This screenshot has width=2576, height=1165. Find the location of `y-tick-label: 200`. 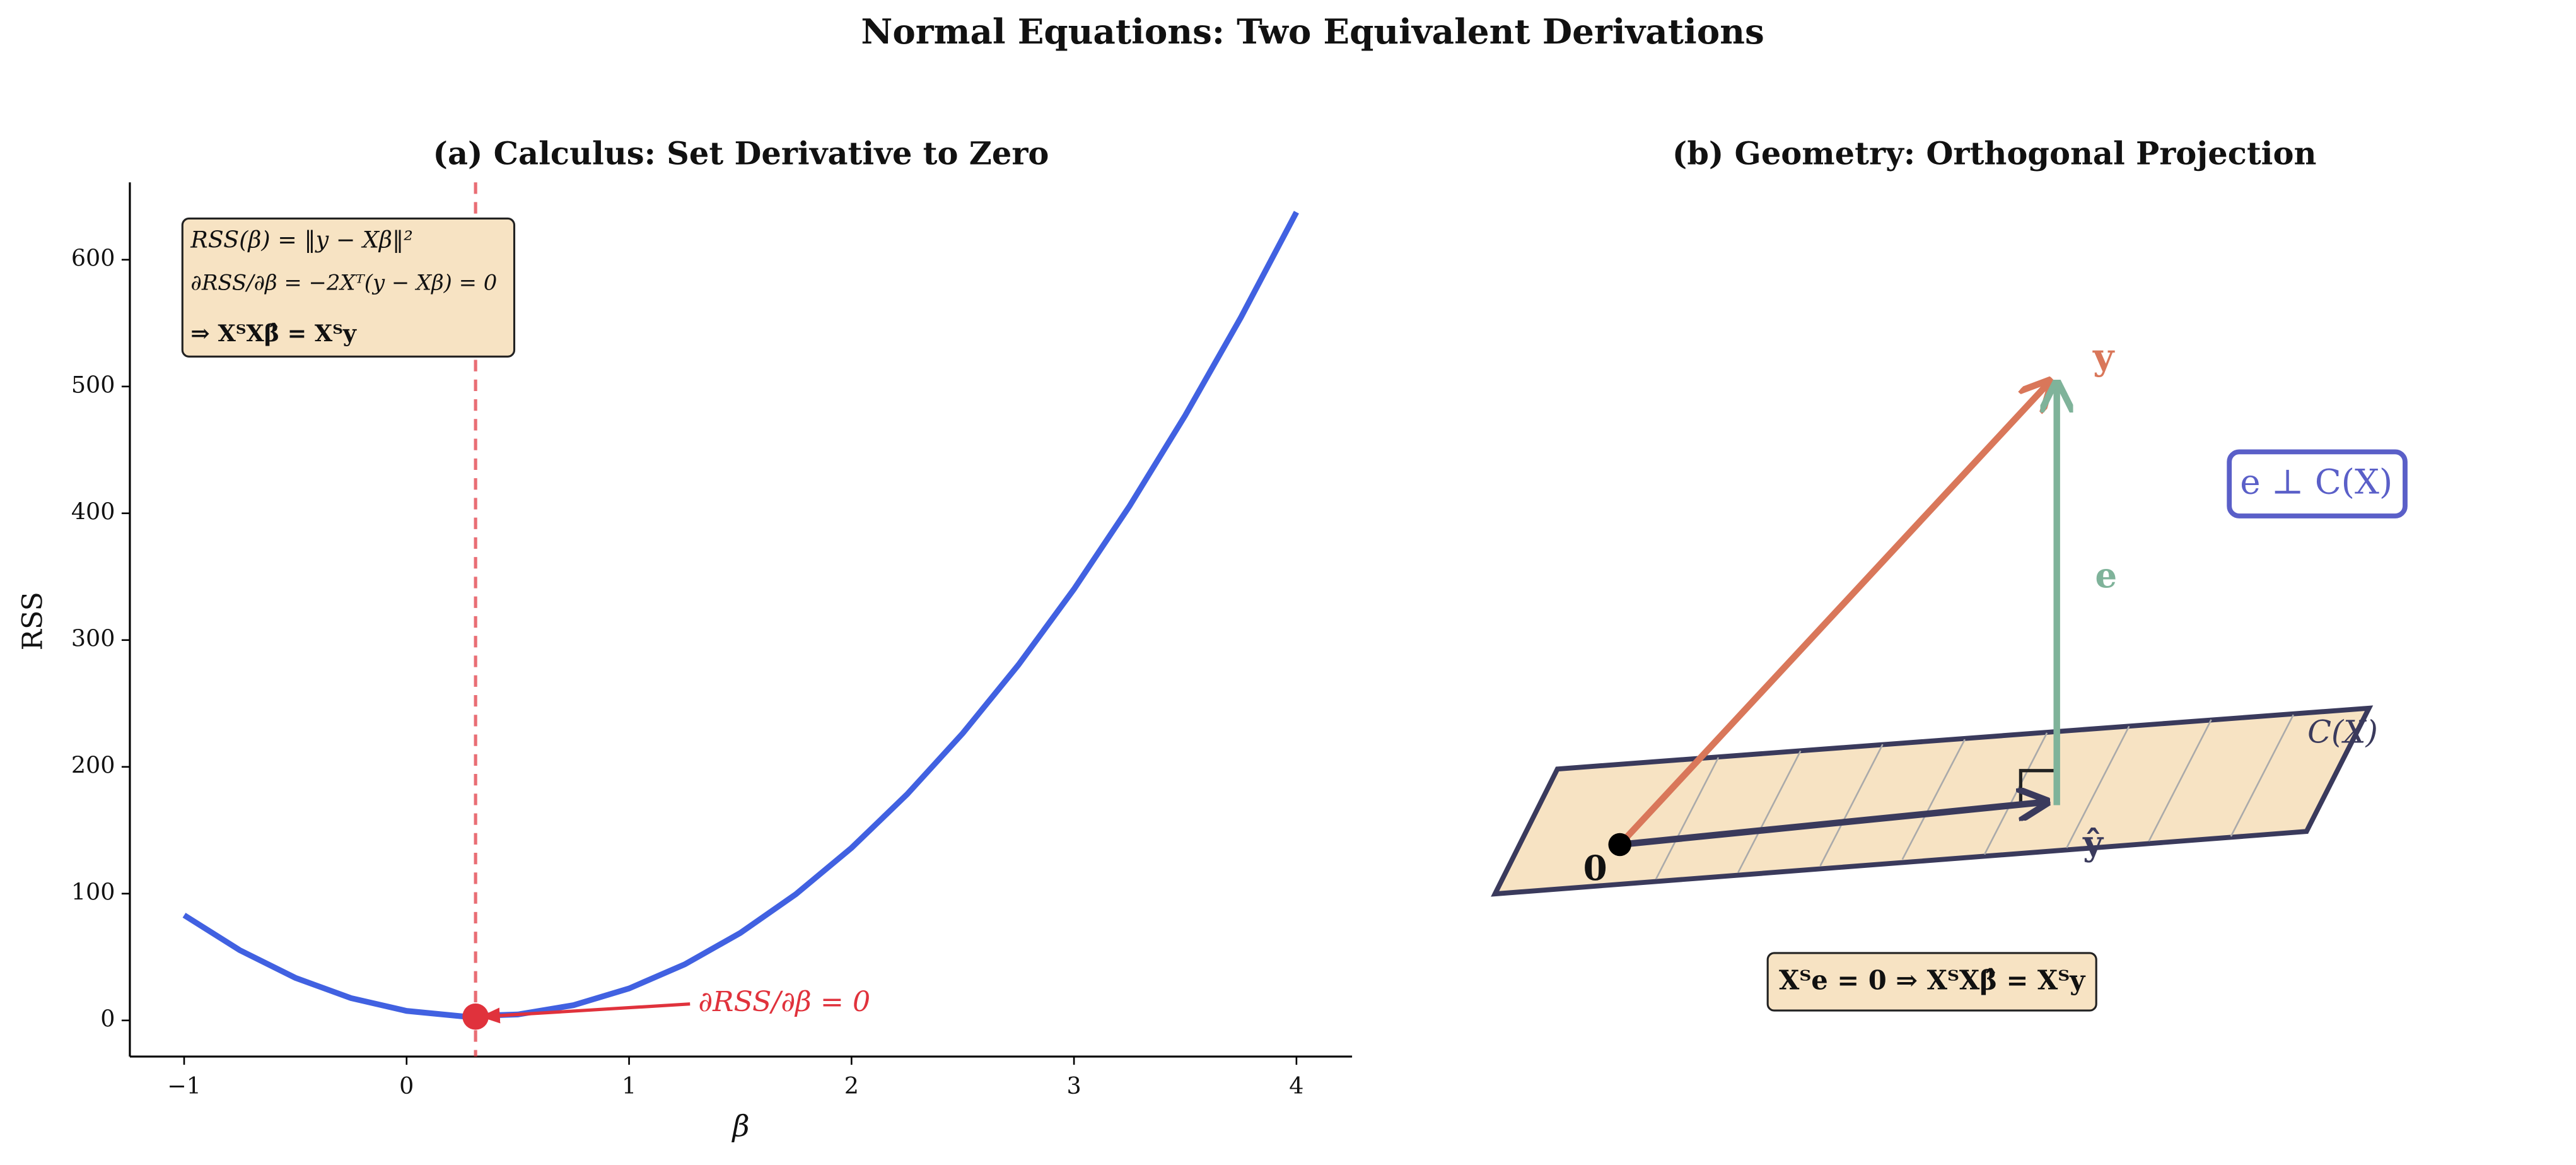

y-tick-label: 200 is located at coordinates (93, 764).